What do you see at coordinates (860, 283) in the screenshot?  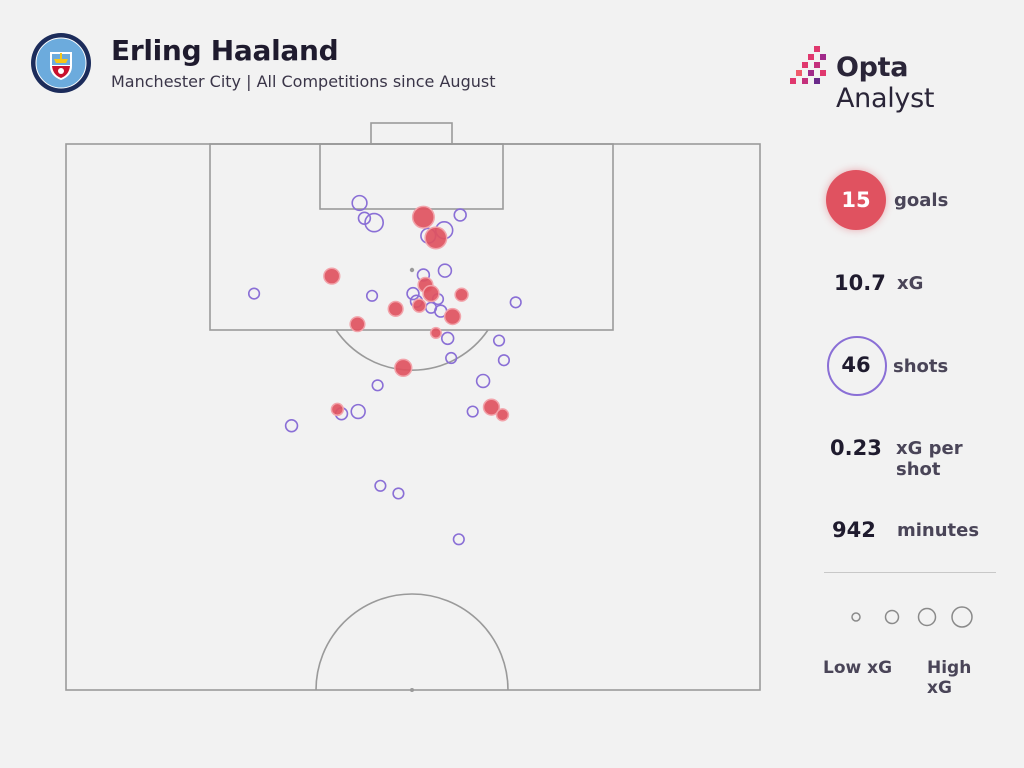 I see `xg-value: 10.7` at bounding box center [860, 283].